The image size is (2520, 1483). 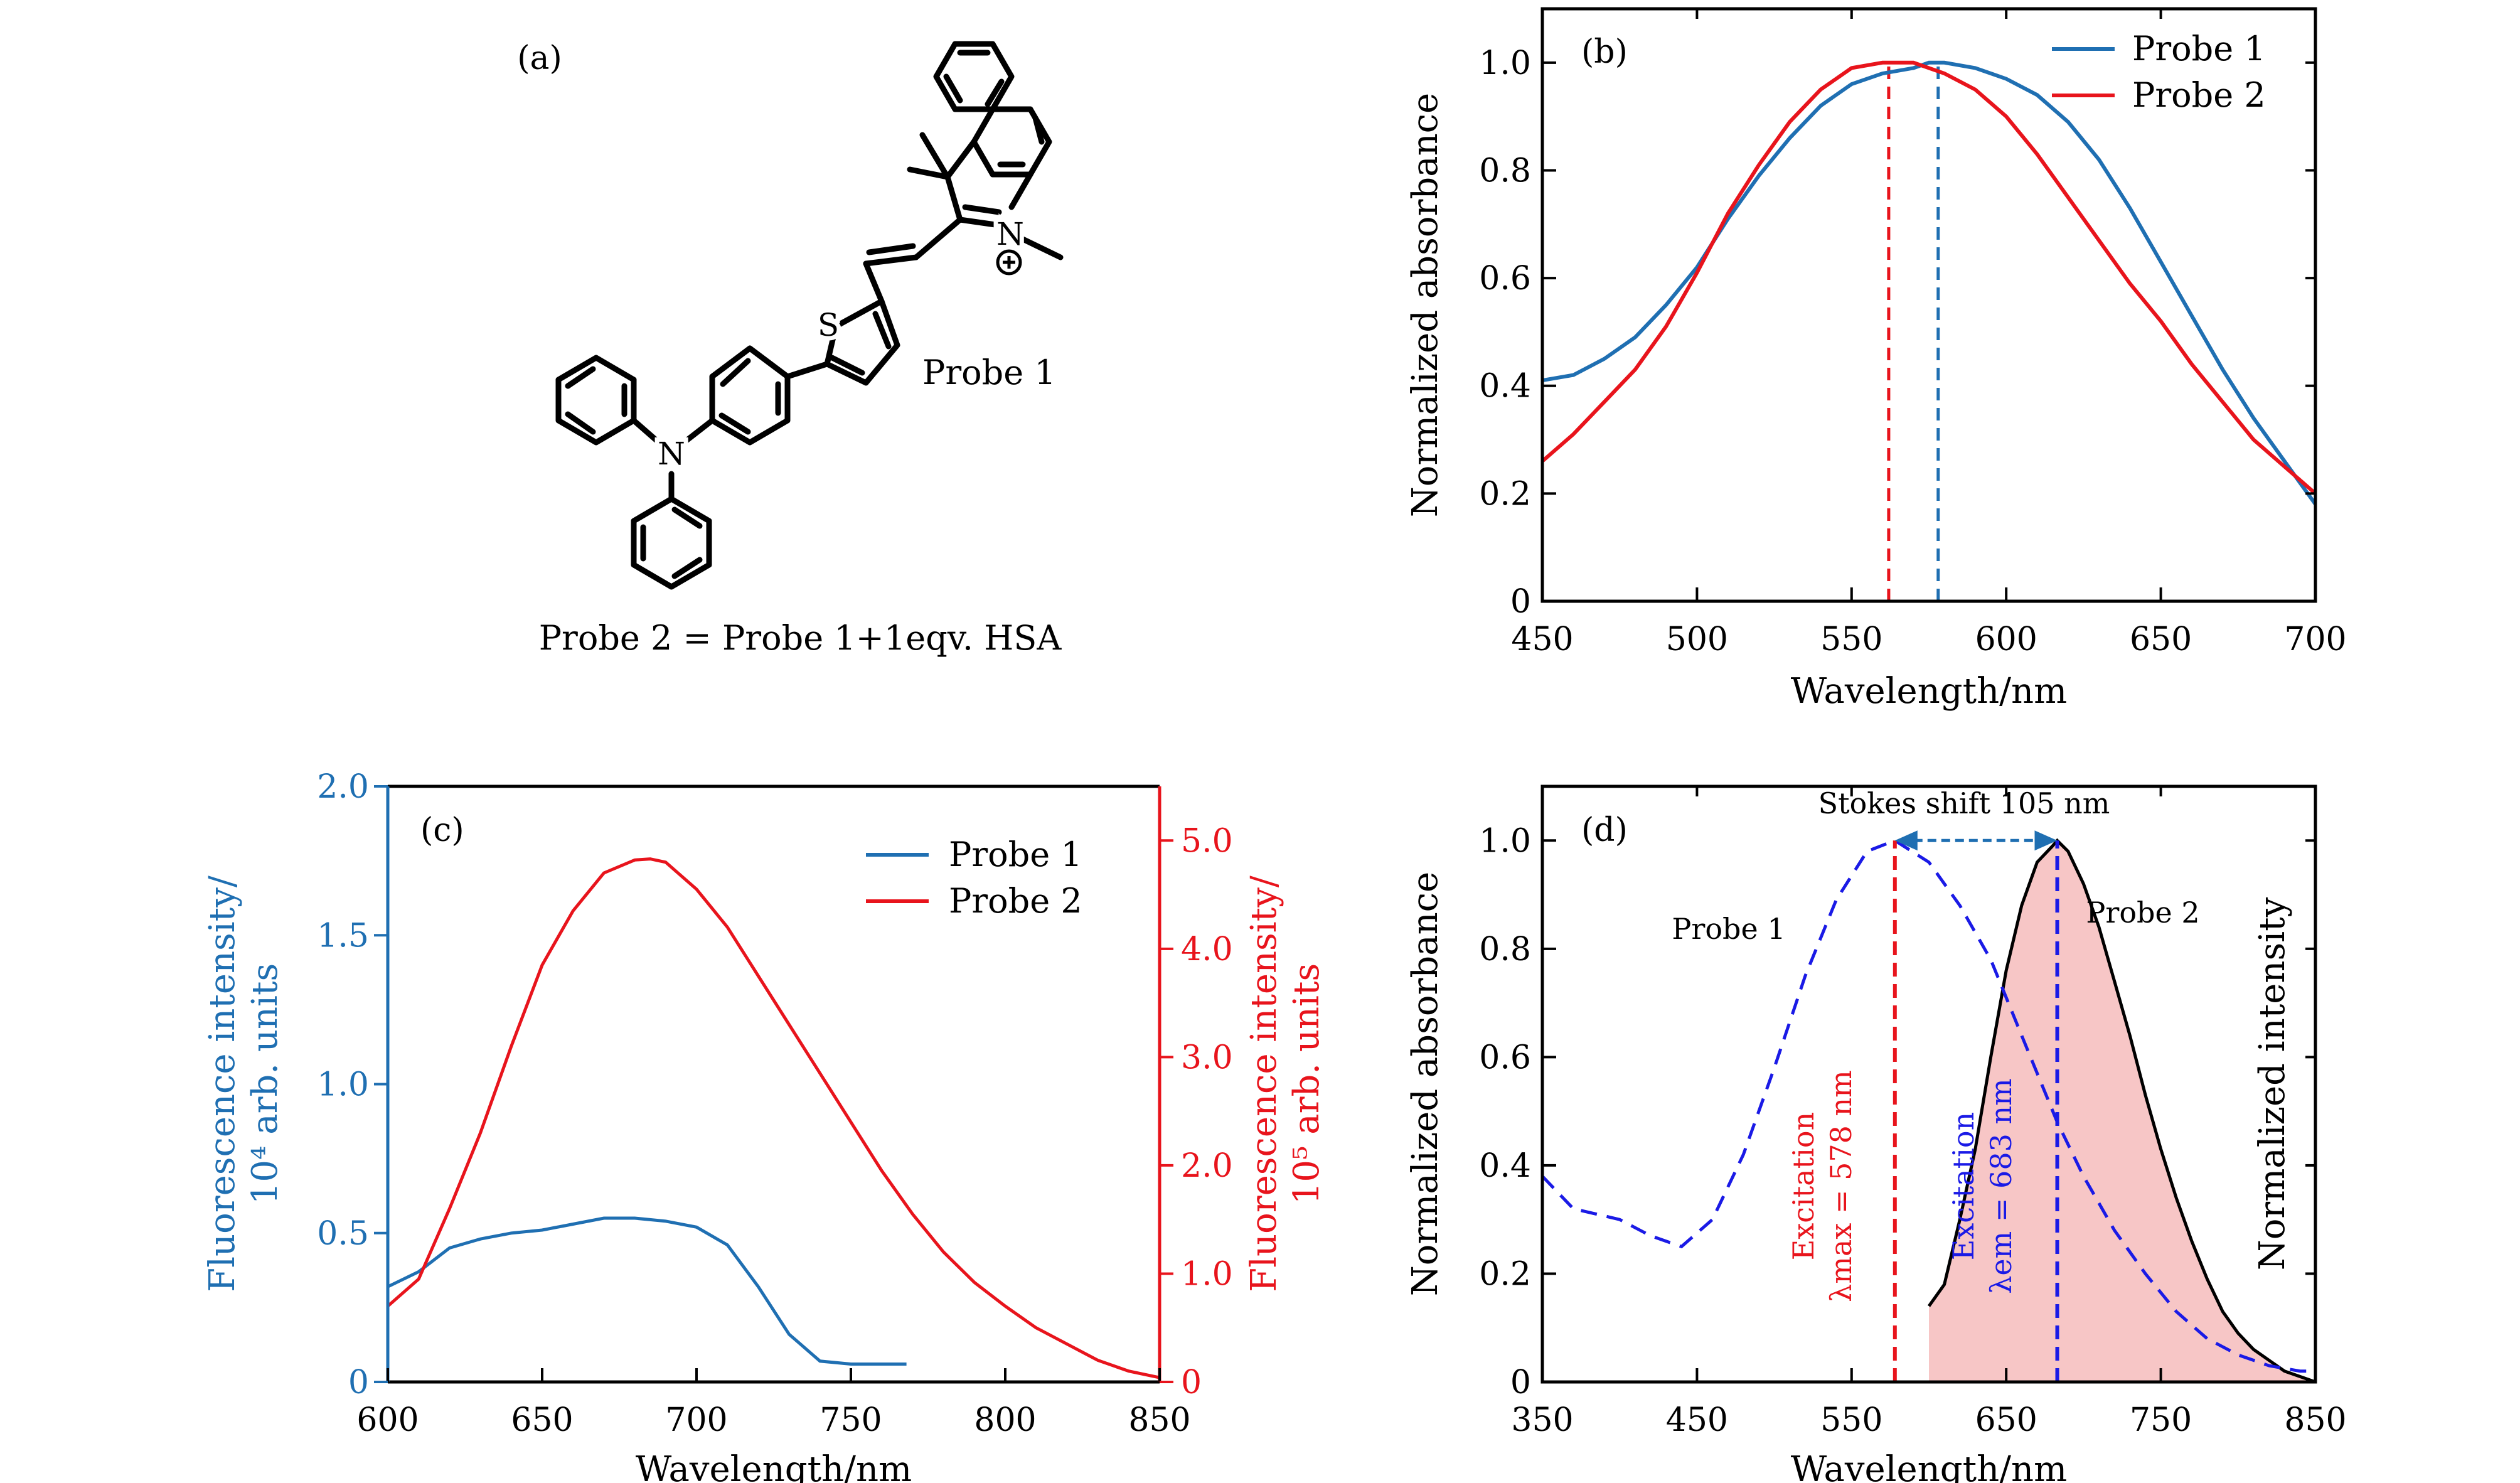 I want to click on y-tick-label-right: 4.0, so click(x=1207, y=949).